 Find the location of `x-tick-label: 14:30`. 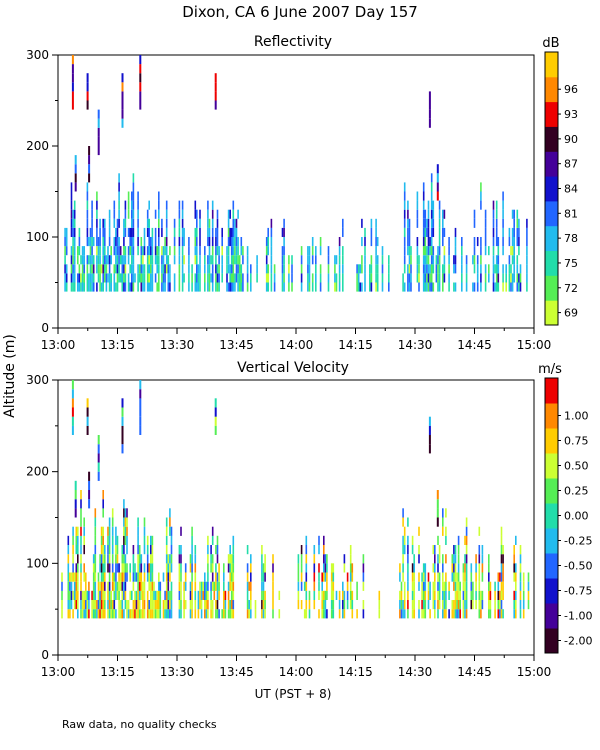

x-tick-label: 14:30 is located at coordinates (415, 672).